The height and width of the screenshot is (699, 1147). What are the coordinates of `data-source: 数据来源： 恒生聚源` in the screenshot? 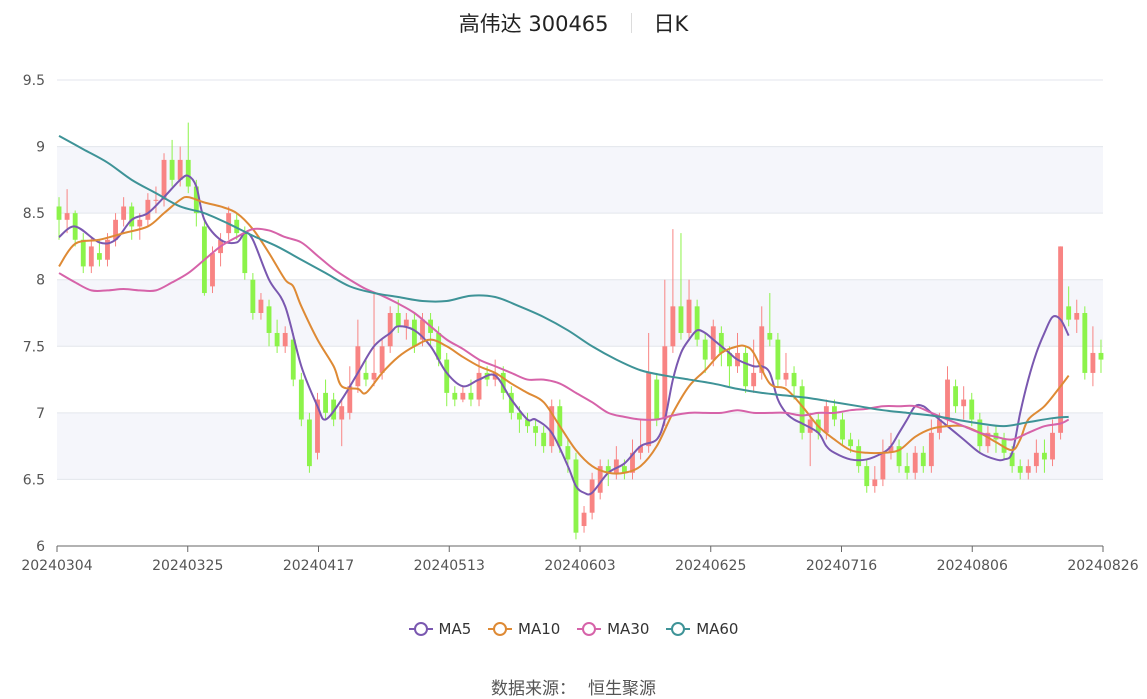 It's located at (573, 686).